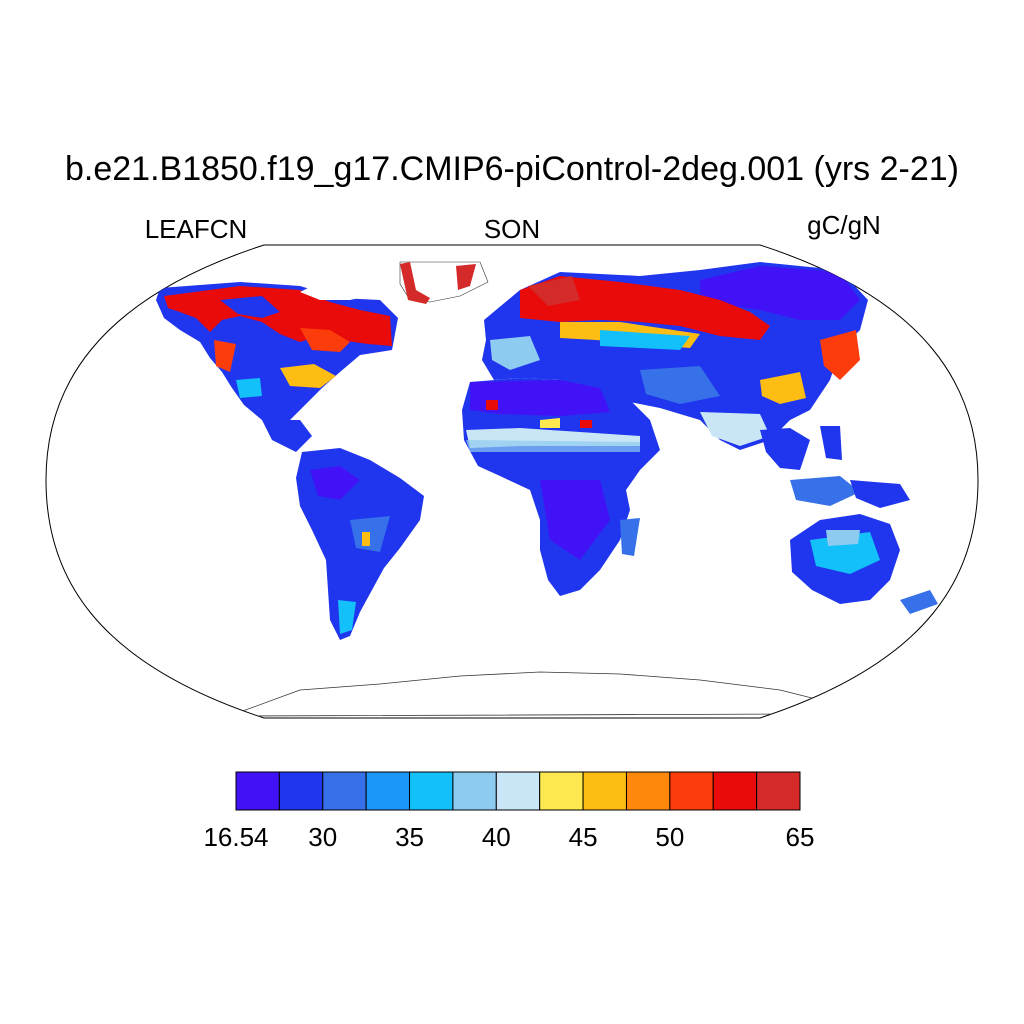  What do you see at coordinates (561, 487) in the screenshot?
I see `africa` at bounding box center [561, 487].